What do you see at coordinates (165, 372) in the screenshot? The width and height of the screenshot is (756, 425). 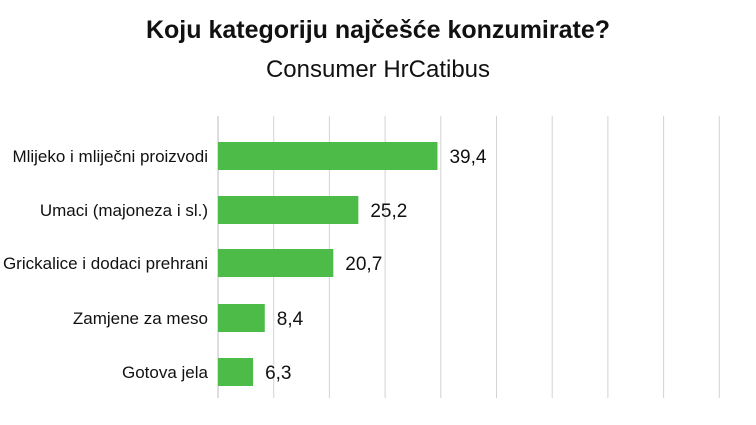 I see `category-label: Gotova jela` at bounding box center [165, 372].